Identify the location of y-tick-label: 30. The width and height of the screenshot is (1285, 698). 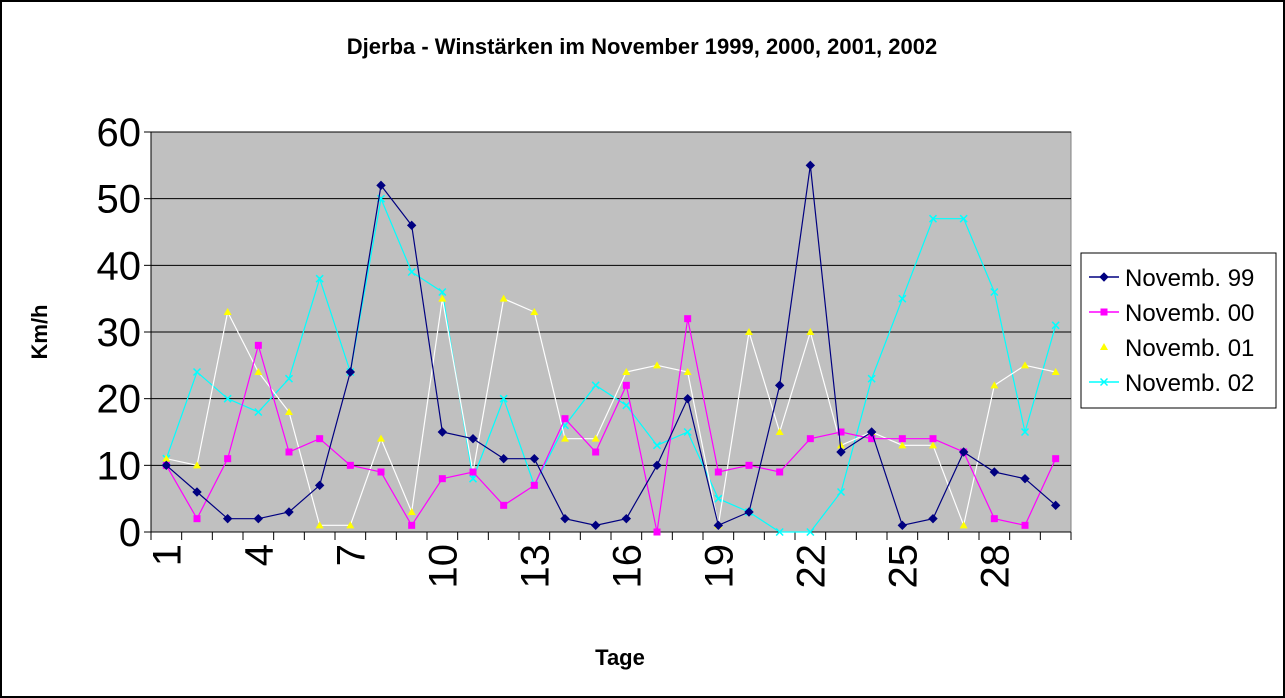
(119, 333).